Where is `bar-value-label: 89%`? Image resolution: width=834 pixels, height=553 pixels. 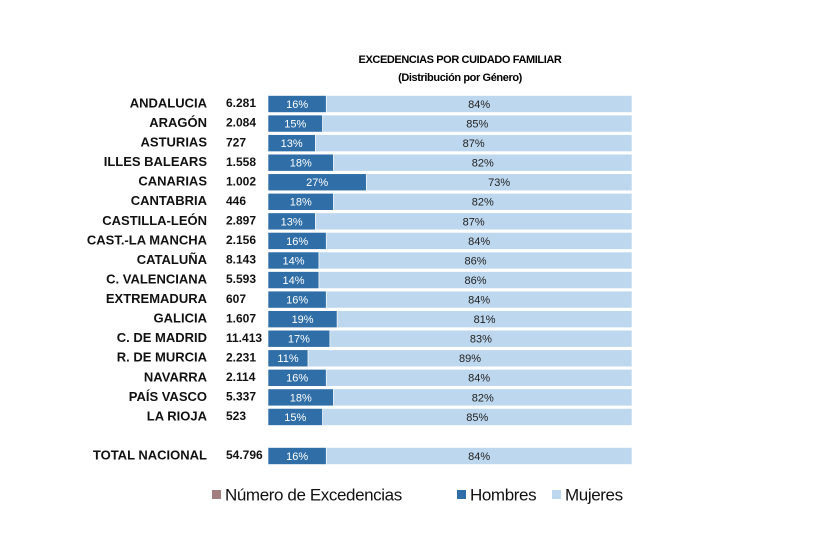 bar-value-label: 89% is located at coordinates (470, 359).